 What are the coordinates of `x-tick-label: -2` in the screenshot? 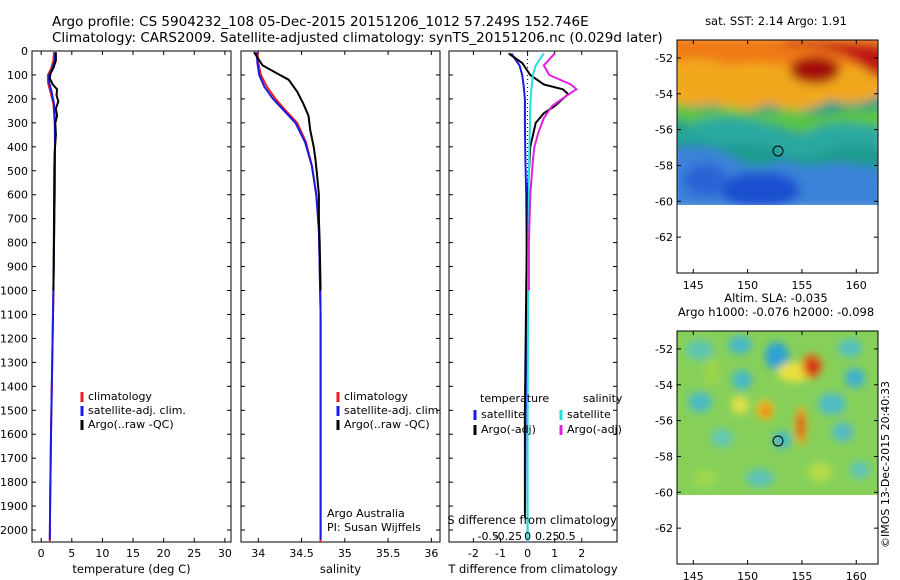 It's located at (473, 553).